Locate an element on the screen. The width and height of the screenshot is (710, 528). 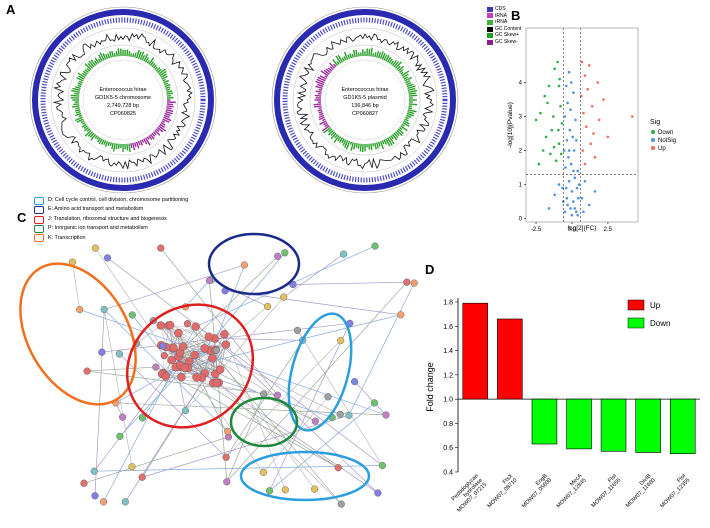
cds-ring is located at coordinates (365, 100).